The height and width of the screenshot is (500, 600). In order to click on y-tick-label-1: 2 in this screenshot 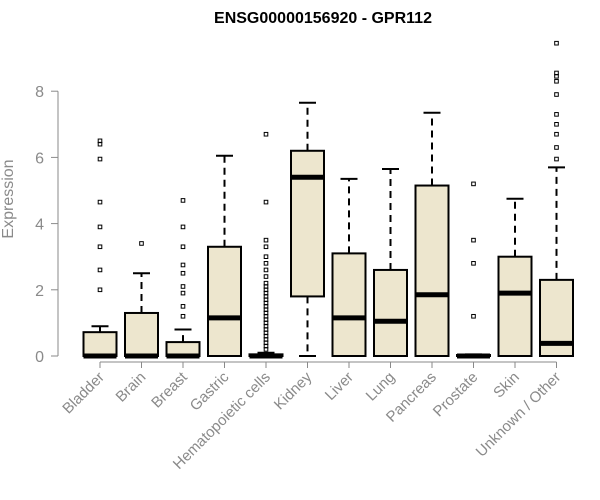, I will do `click(39, 291)`.